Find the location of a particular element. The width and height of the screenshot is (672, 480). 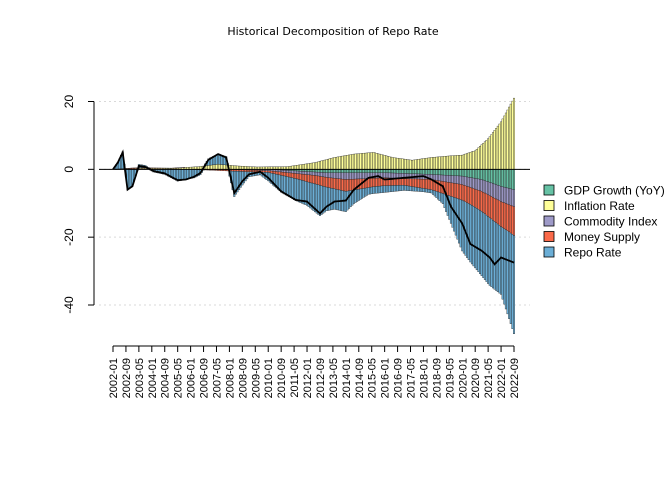

x-tick-label: 2015-05 is located at coordinates (373, 378).